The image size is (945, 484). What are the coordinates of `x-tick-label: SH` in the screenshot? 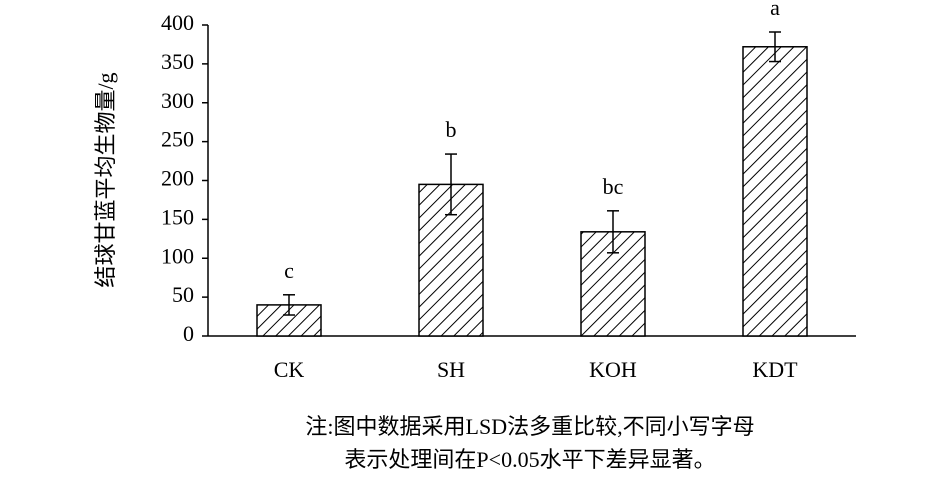 It's located at (451, 369).